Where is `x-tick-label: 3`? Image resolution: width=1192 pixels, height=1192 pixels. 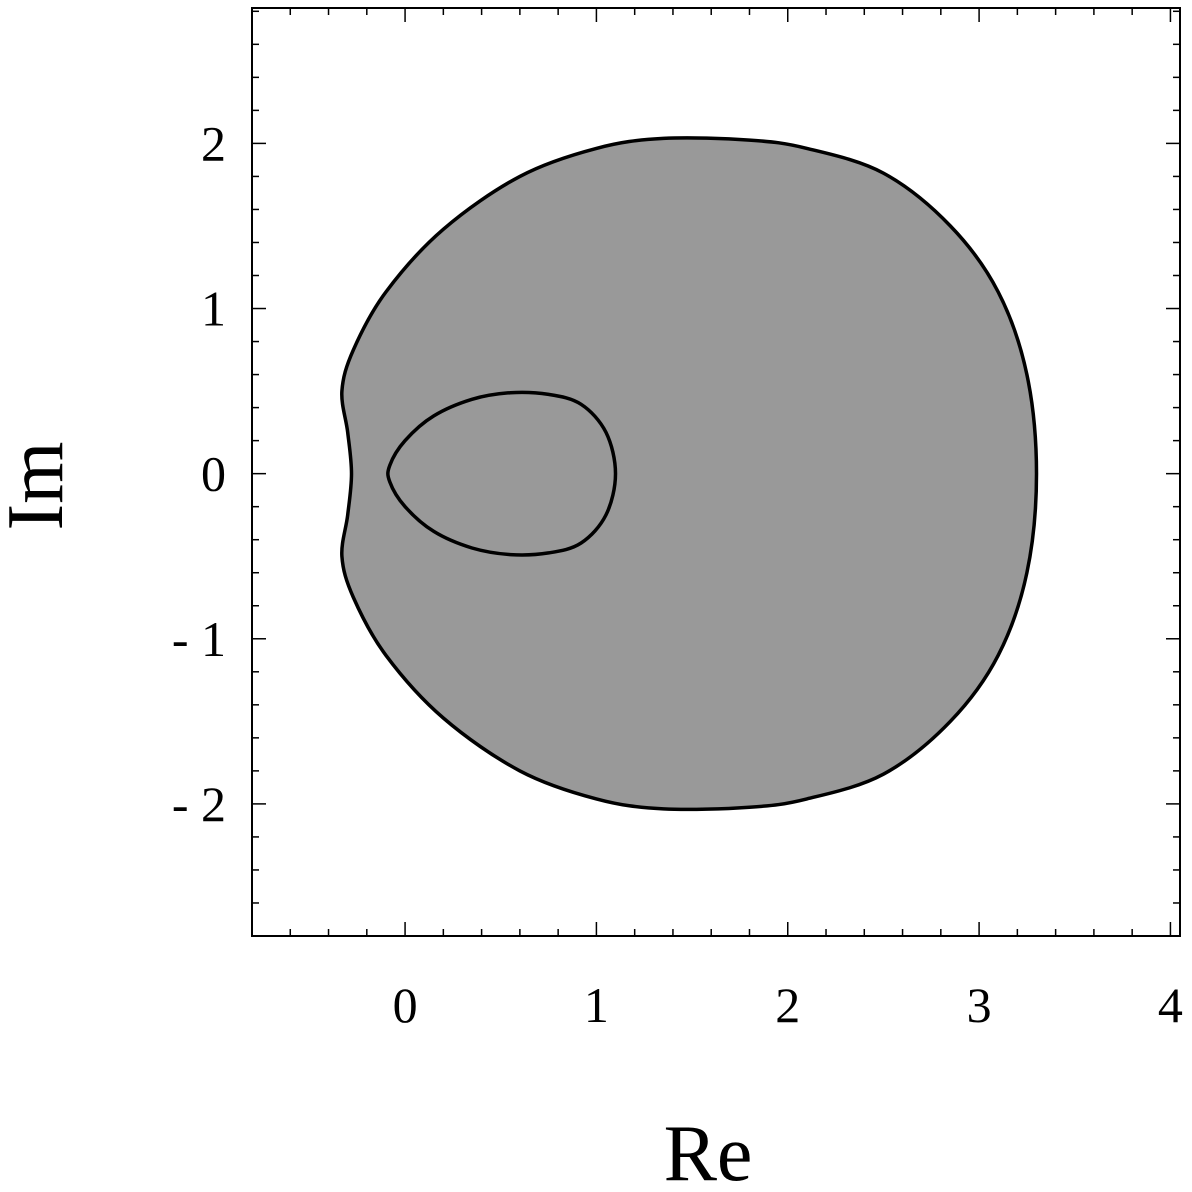 x-tick-label: 3 is located at coordinates (979, 1005).